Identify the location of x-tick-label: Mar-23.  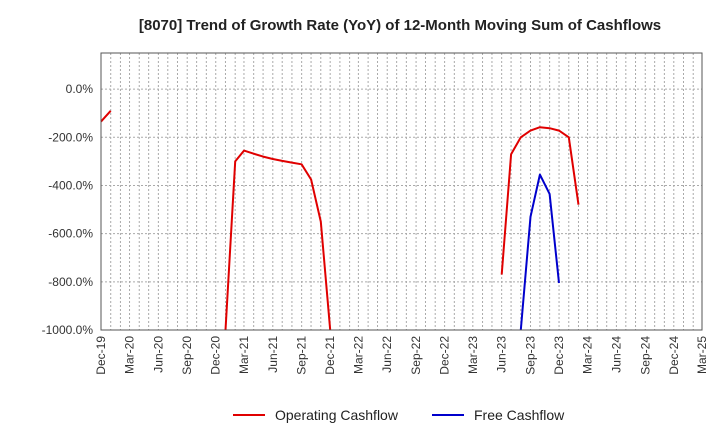
(473, 355).